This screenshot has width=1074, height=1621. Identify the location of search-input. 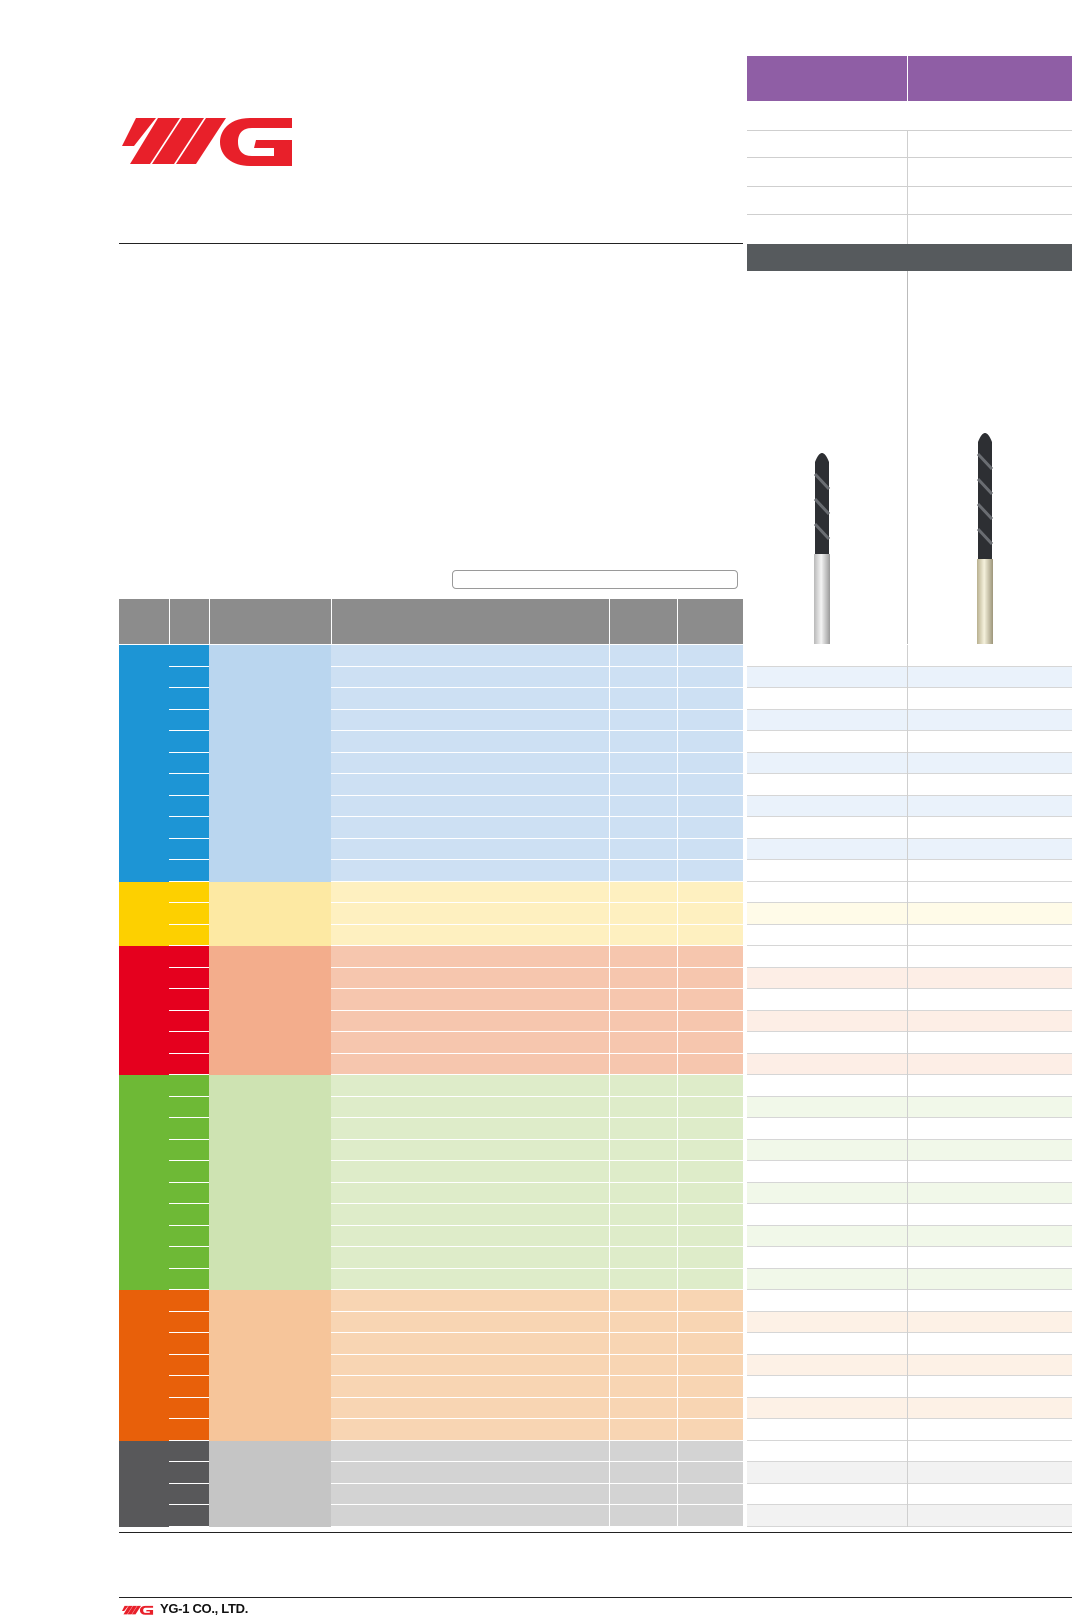
(595, 579).